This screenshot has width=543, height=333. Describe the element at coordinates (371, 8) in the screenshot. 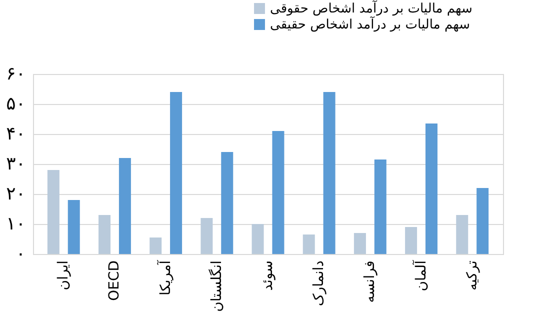

I see `legend-label: سهم مالیات بر درآمد اشخاص حقوقی` at that location.